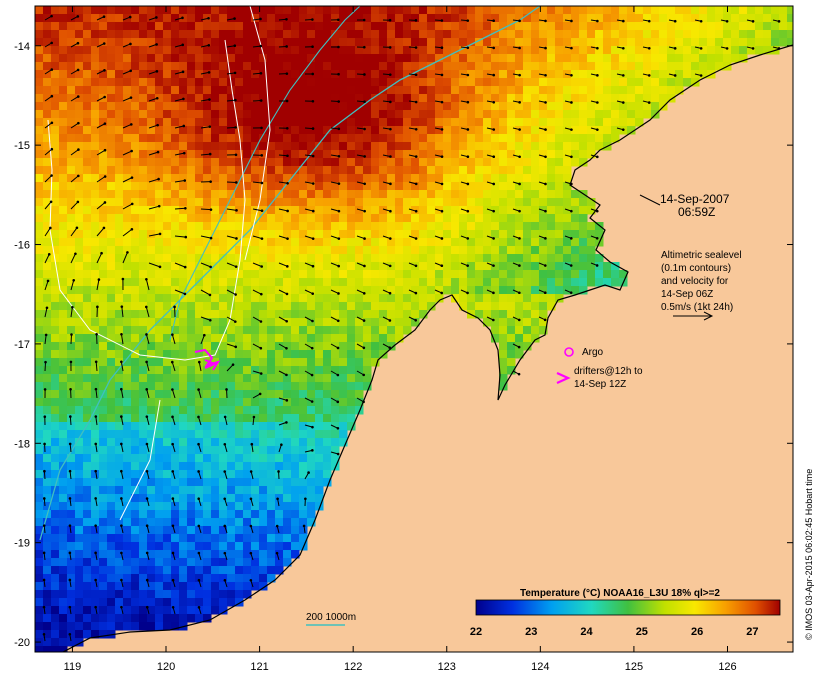 The width and height of the screenshot is (820, 680). Describe the element at coordinates (205, 73) in the screenshot. I see `velocity-arrow` at that location.